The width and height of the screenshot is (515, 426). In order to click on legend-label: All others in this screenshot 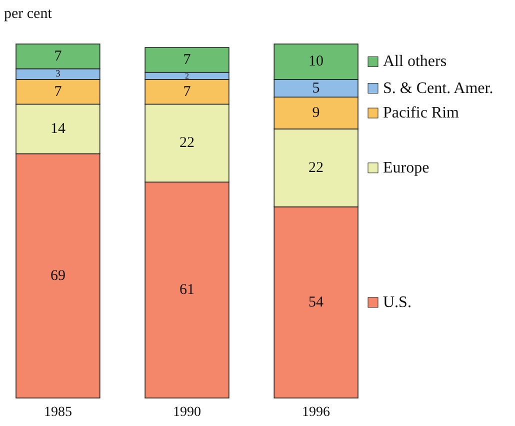, I will do `click(415, 61)`.